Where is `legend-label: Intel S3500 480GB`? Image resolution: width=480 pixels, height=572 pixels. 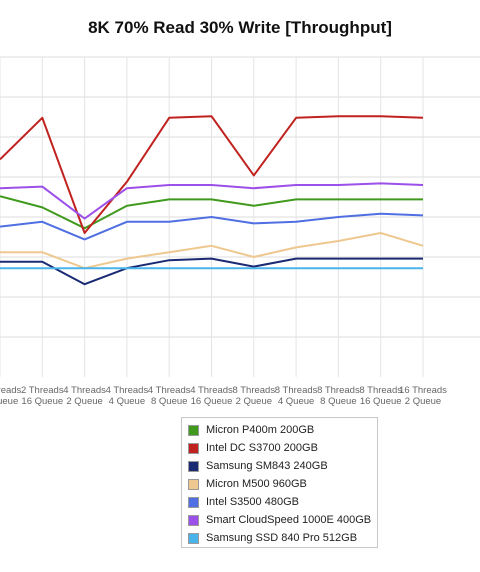
legend-label: Intel S3500 480GB is located at coordinates (252, 502).